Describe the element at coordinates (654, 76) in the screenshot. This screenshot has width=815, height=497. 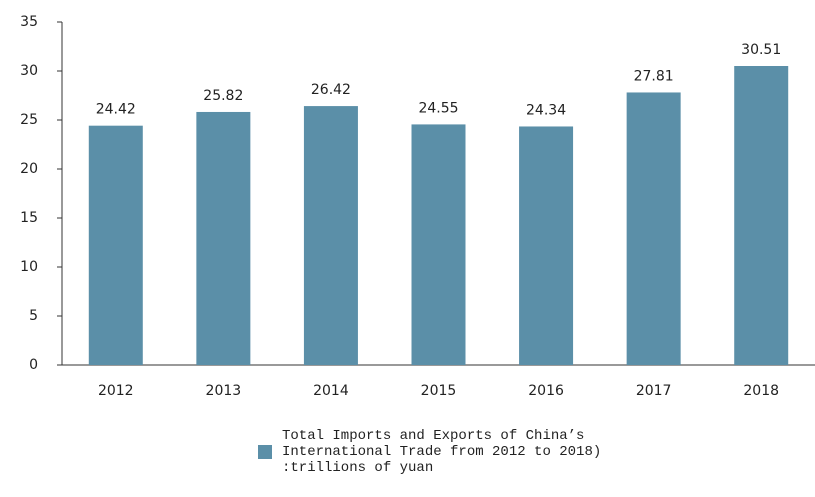
I see `data-label: 27.81` at that location.